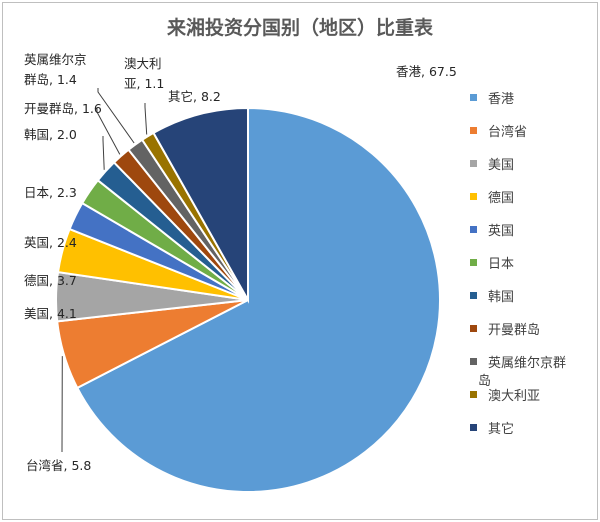 The height and width of the screenshot is (522, 600). What do you see at coordinates (501, 198) in the screenshot?
I see `legend-label-3: 德国` at bounding box center [501, 198].